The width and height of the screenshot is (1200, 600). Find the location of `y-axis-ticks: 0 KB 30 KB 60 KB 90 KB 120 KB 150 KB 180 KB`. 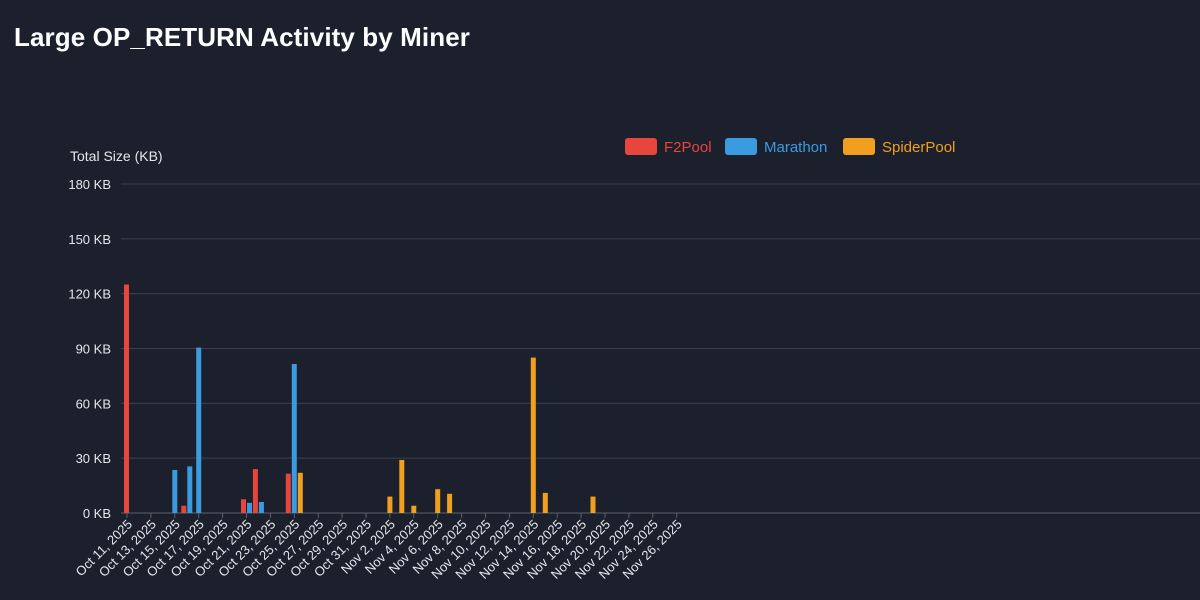

y-axis-ticks: 0 KB 30 KB 60 KB 90 KB 120 KB 150 KB 180 KB is located at coordinates (89, 349).